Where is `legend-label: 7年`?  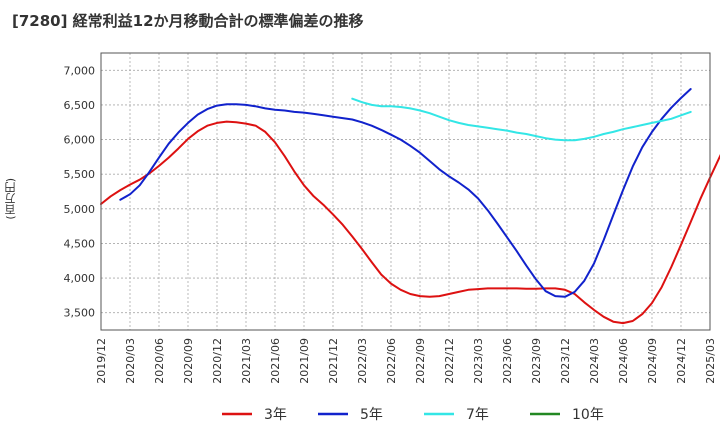
legend-label: 7年 is located at coordinates (477, 415).